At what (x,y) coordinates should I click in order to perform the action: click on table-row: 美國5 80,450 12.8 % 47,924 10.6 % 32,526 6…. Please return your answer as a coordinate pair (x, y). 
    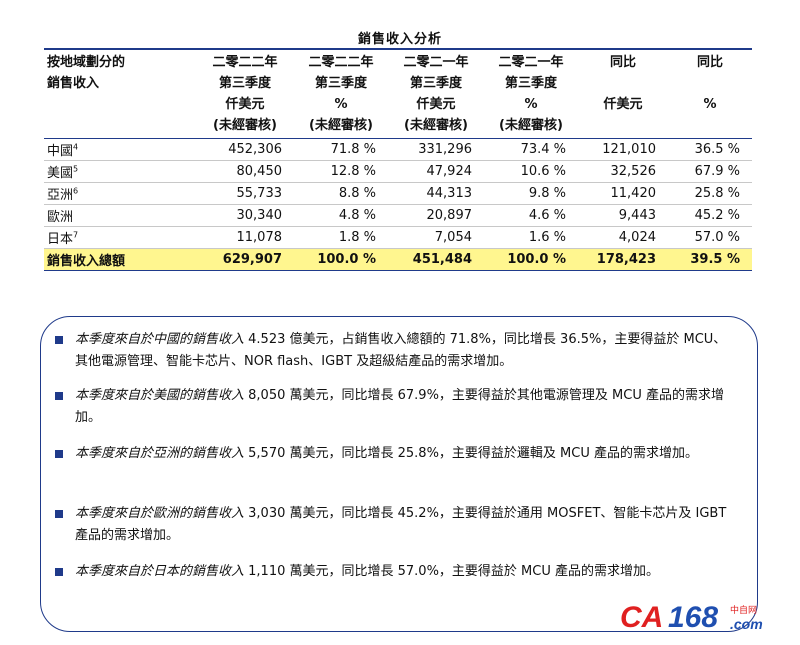
    Looking at the image, I should click on (398, 171).